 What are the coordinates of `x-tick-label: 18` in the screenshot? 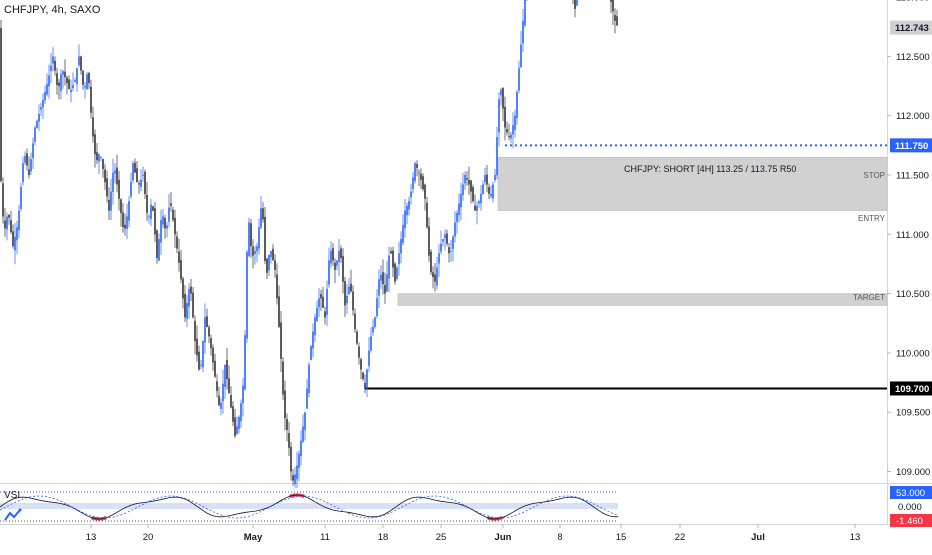 It's located at (383, 537).